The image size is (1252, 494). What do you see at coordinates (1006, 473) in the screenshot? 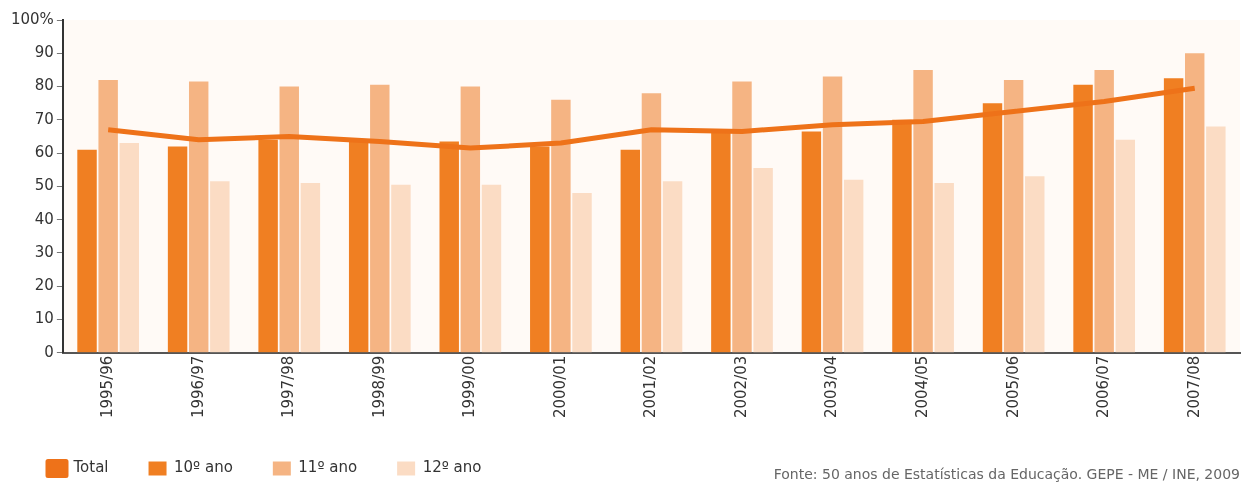
I see `source-note: Fonte: 50 anos de Estatísticas da Educação. GEPE - ME / INE, 2009` at bounding box center [1006, 473].